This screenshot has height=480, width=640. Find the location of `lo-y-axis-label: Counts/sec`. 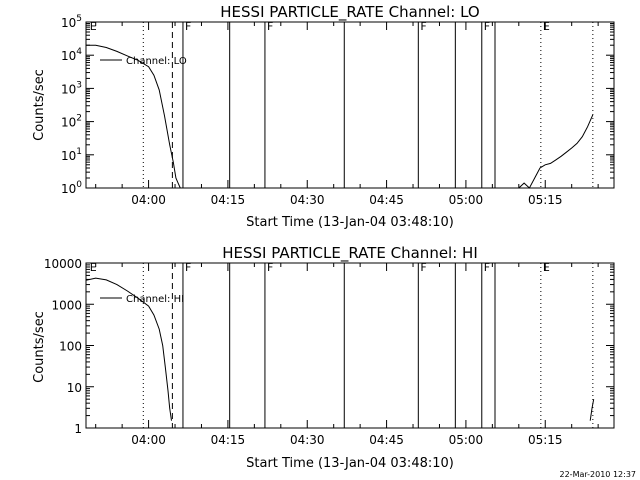

lo-y-axis-label: Counts/sec is located at coordinates (39, 105).